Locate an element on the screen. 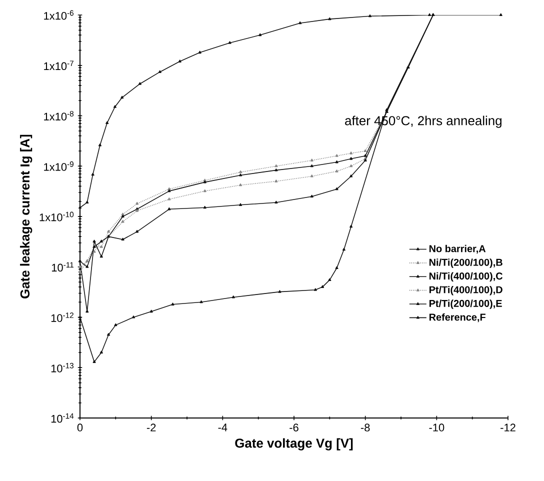 The height and width of the screenshot is (481, 544). y-tick-label: 1x10$^{-8}$ is located at coordinates (59, 115).